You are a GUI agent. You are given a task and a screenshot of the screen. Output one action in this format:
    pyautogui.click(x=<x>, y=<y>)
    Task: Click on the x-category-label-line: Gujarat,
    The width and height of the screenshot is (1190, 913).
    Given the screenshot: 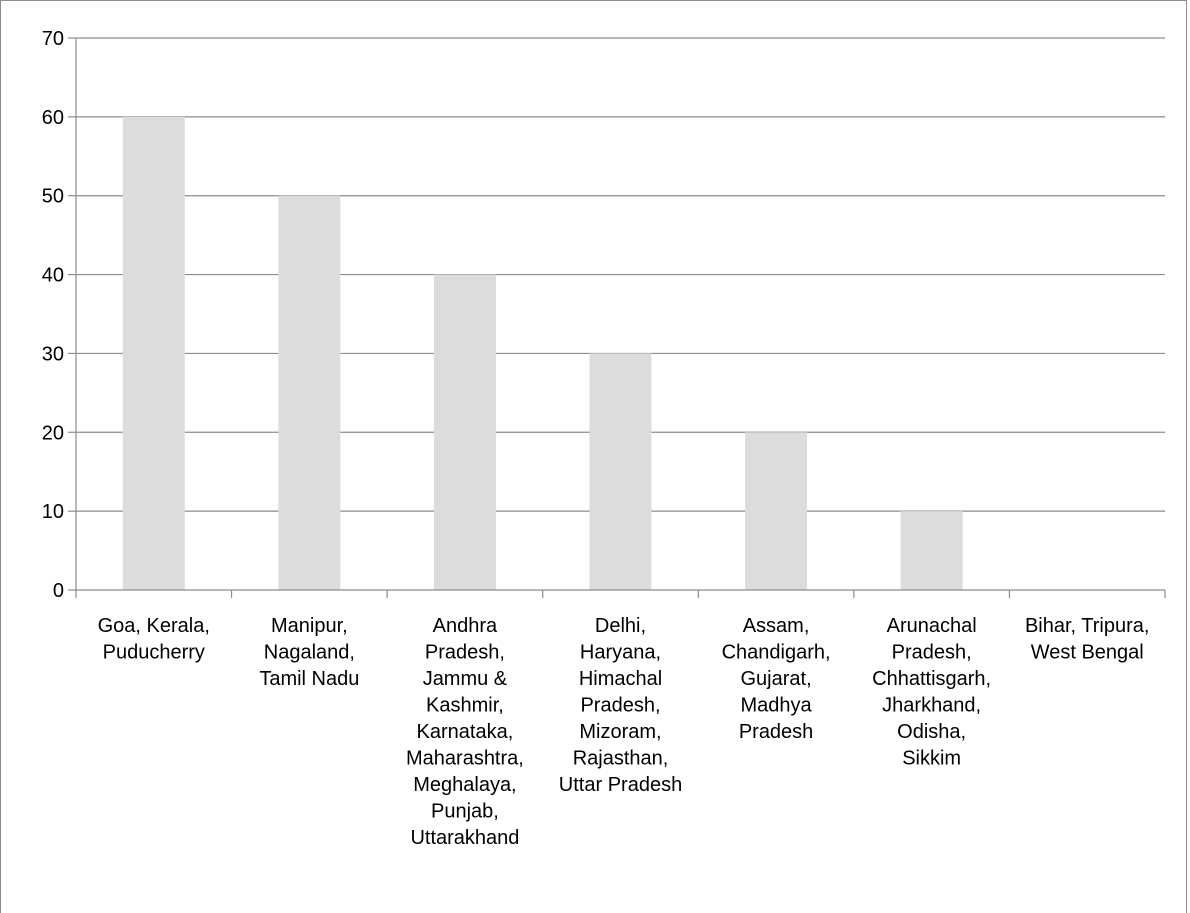 What is the action you would take?
    pyautogui.click(x=775, y=679)
    